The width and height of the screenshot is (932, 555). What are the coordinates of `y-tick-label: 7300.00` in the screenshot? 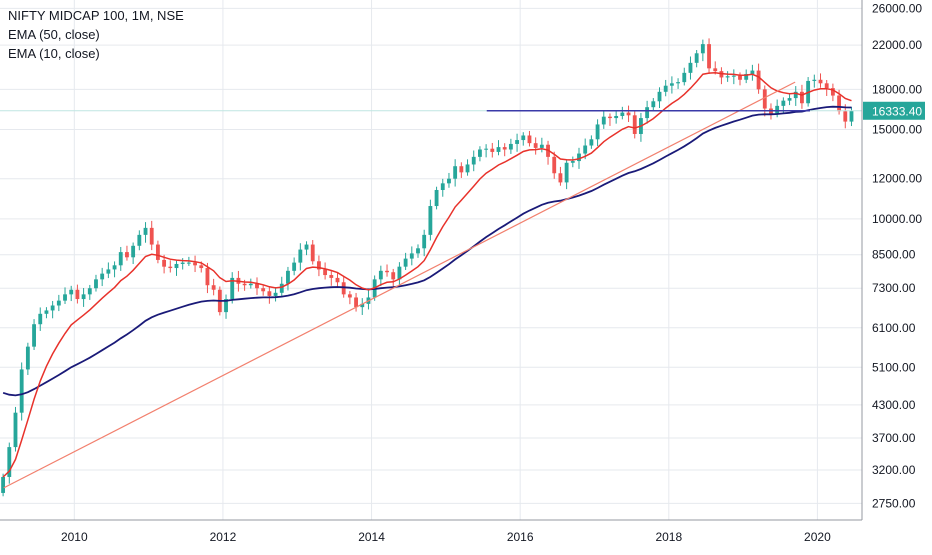 It's located at (894, 288).